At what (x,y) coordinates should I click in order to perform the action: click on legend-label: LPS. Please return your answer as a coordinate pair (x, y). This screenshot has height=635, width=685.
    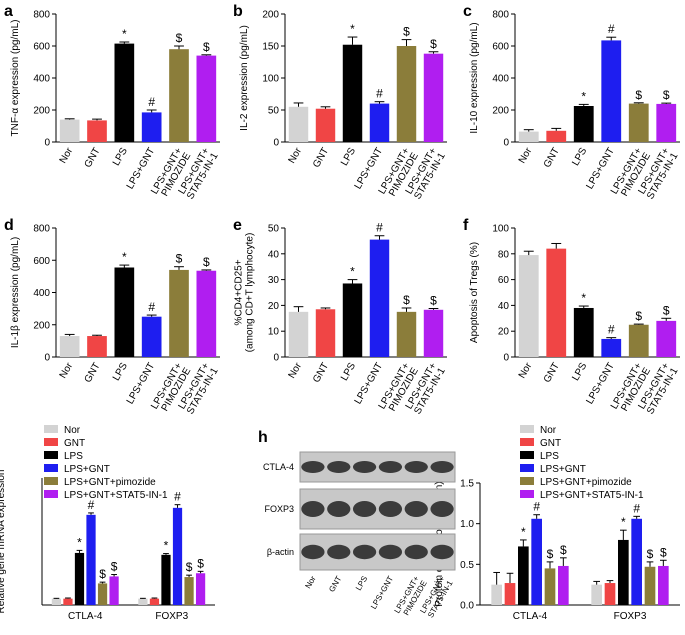
    Looking at the image, I should click on (549, 456).